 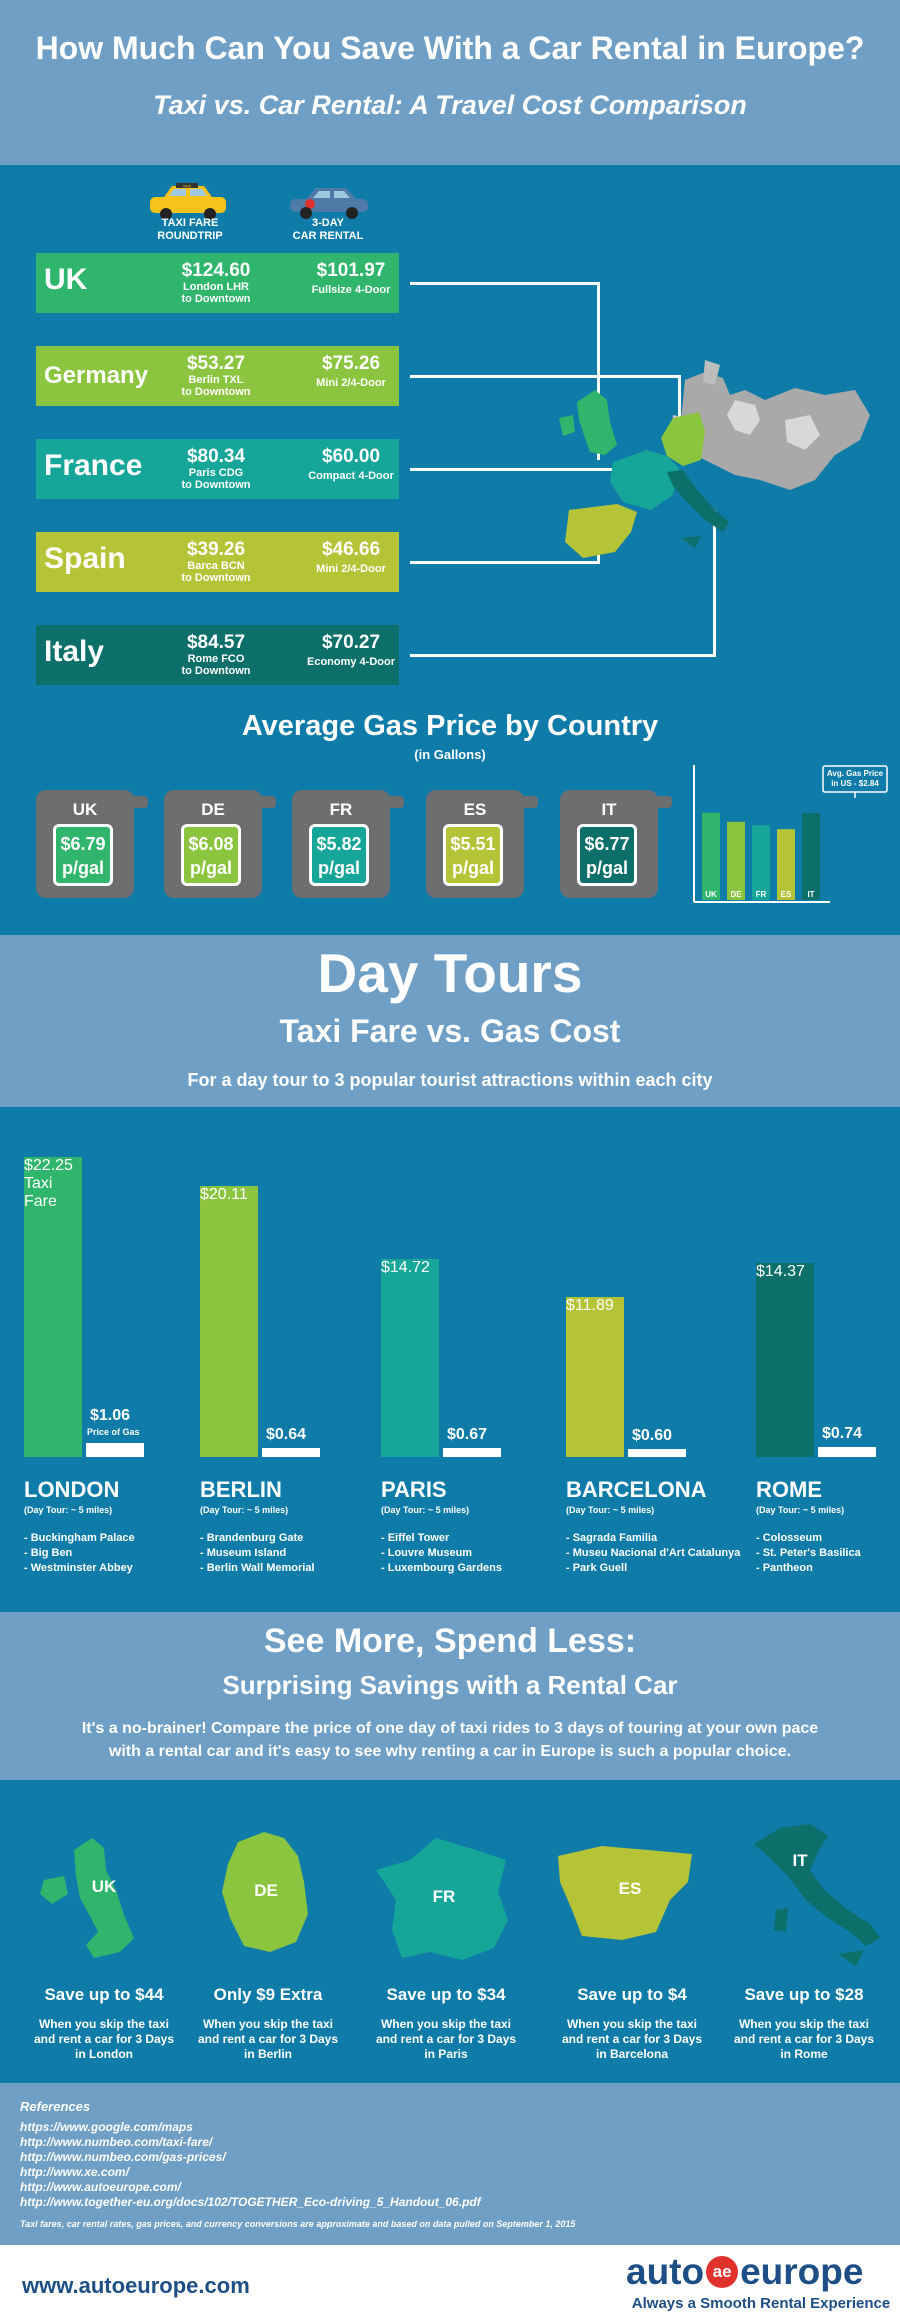 I want to click on city-attraction: - Eiffel Tower, so click(x=415, y=1538).